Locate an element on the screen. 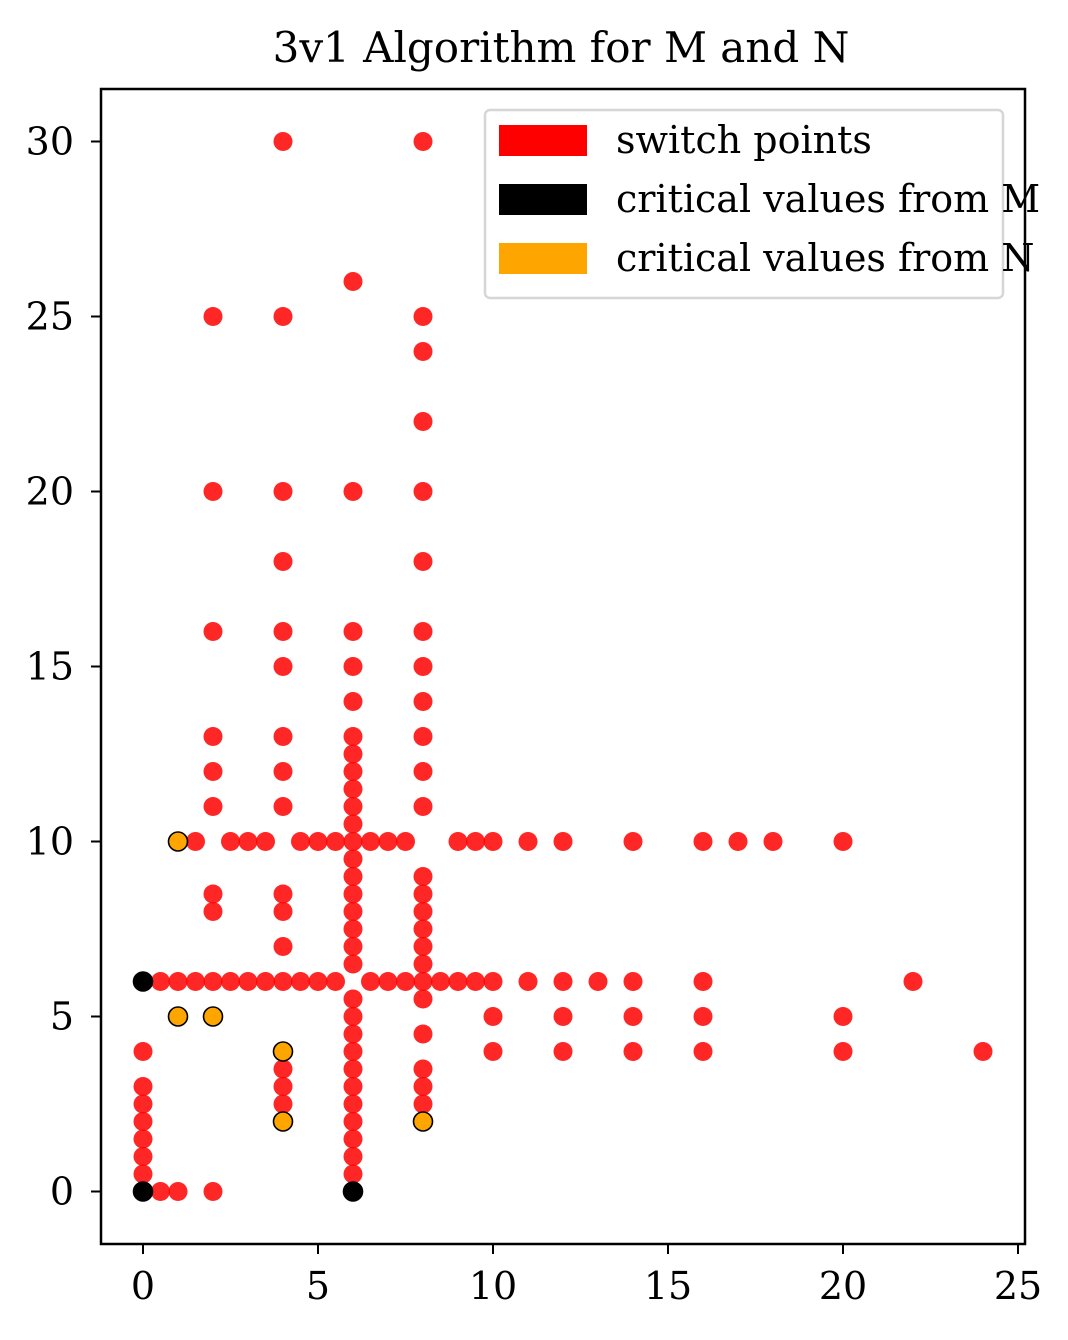  x-axis: 0 5 10 15 20 25 is located at coordinates (586, 1276).